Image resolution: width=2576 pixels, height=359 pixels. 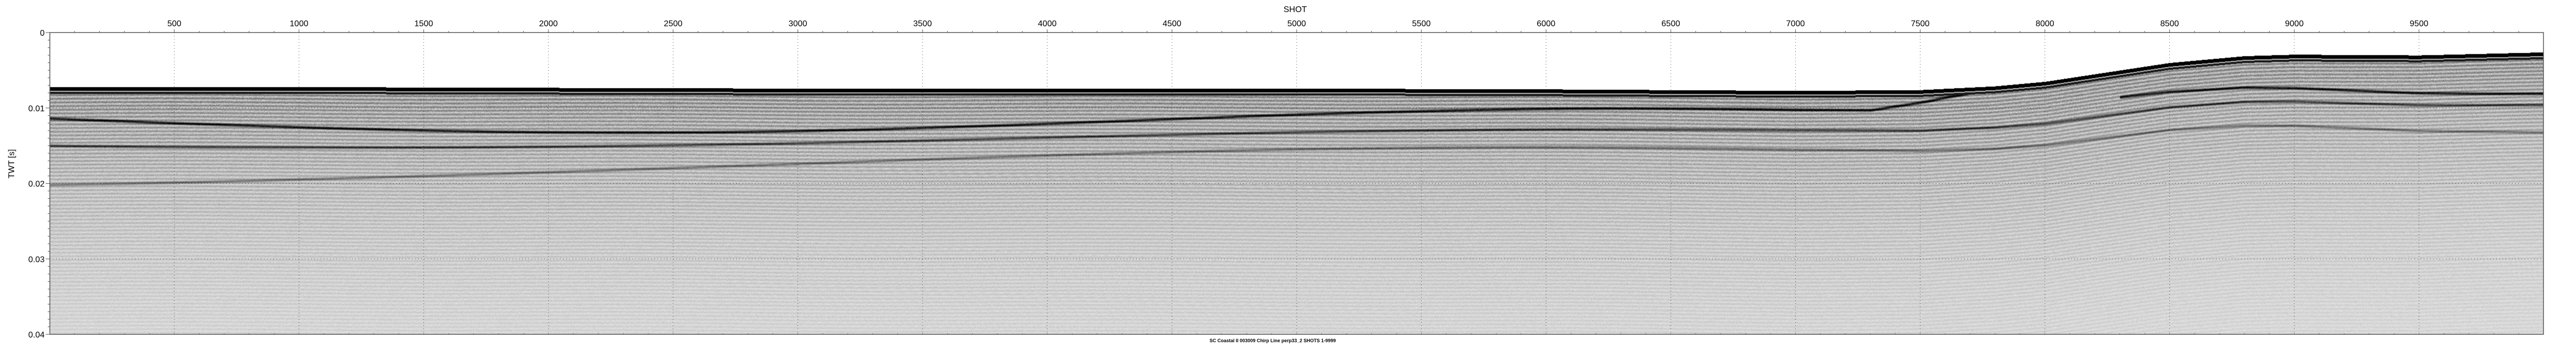 What do you see at coordinates (922, 24) in the screenshot?
I see `x-tick-label: 3500` at bounding box center [922, 24].